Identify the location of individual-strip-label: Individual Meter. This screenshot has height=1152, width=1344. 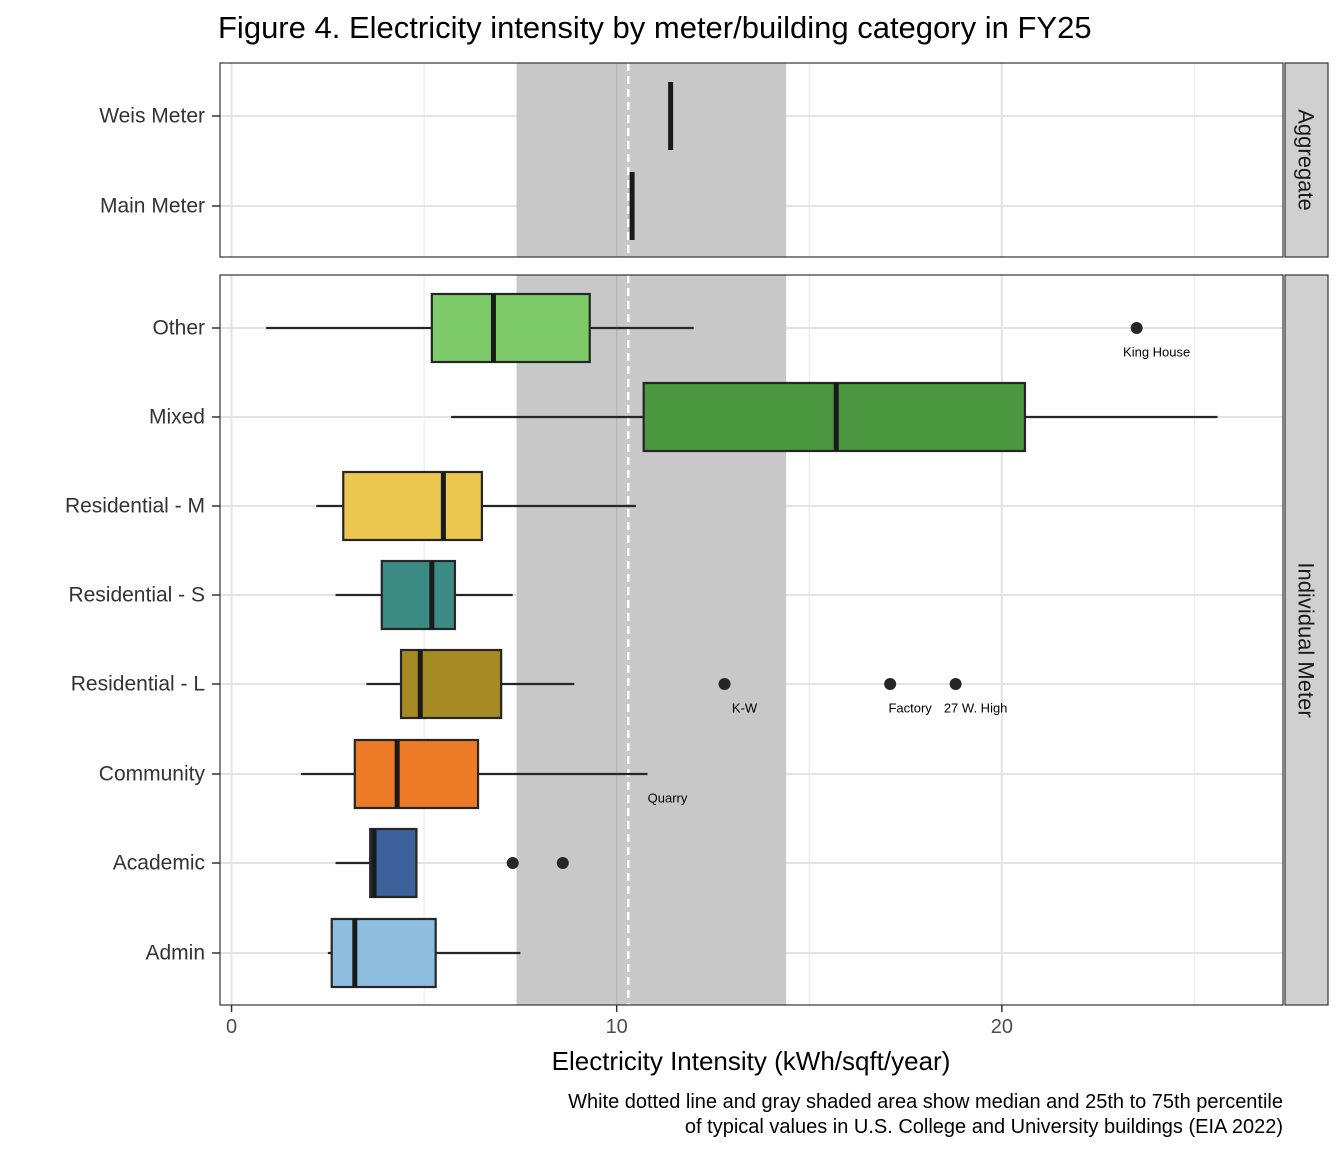
(1306, 639).